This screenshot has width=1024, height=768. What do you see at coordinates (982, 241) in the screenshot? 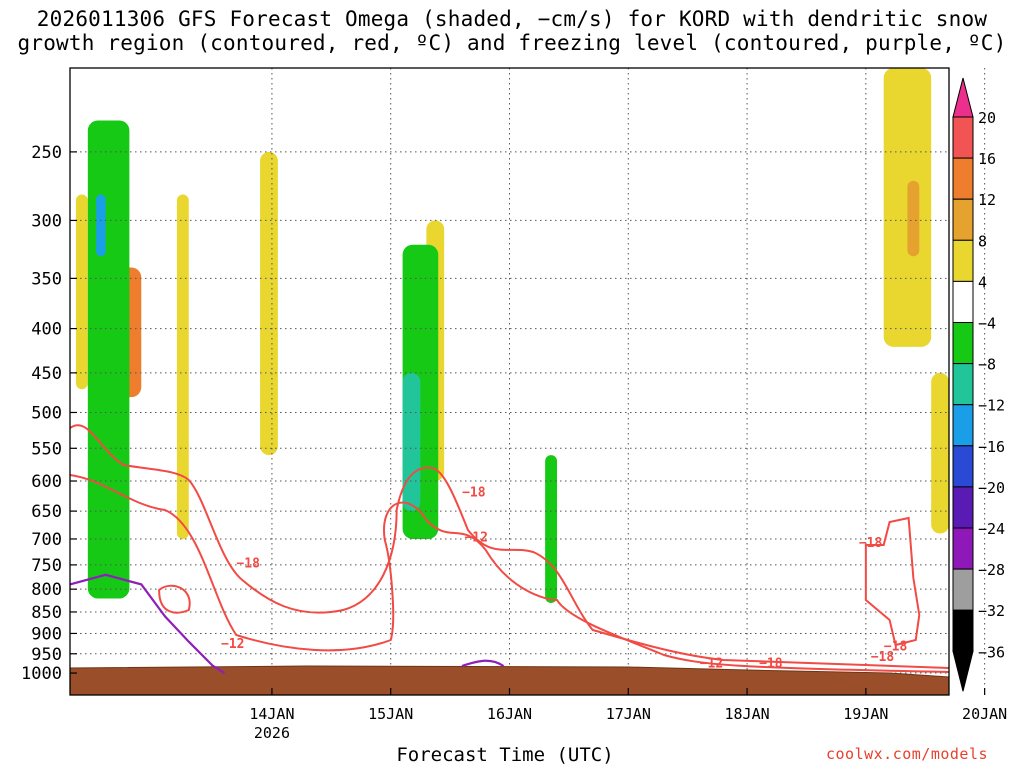
I see `colorbar-label: 8` at bounding box center [982, 241].